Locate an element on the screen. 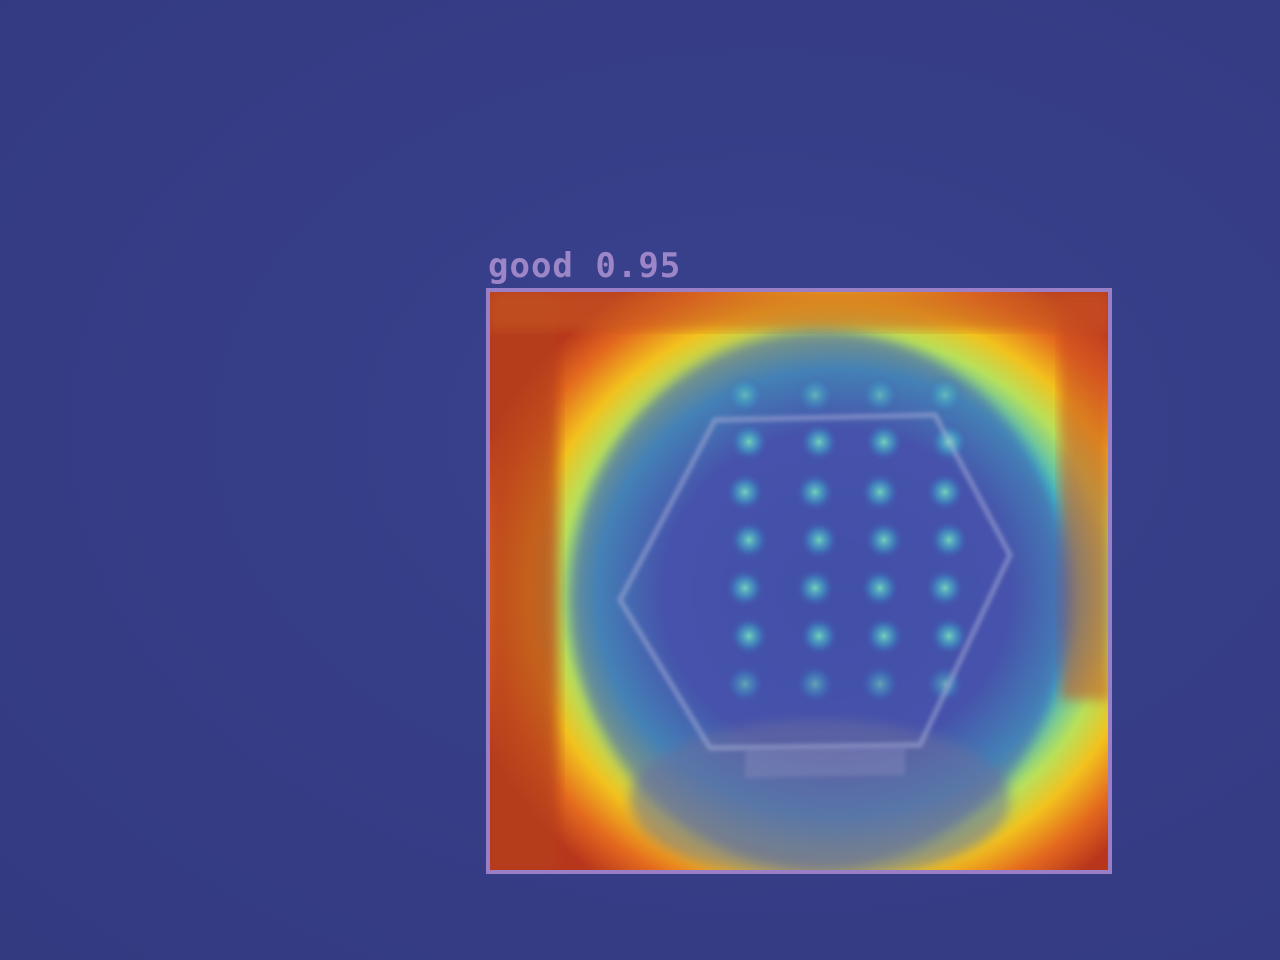 Image resolution: width=1280 pixels, height=960 pixels. heatmap-spots is located at coordinates (847, 539).